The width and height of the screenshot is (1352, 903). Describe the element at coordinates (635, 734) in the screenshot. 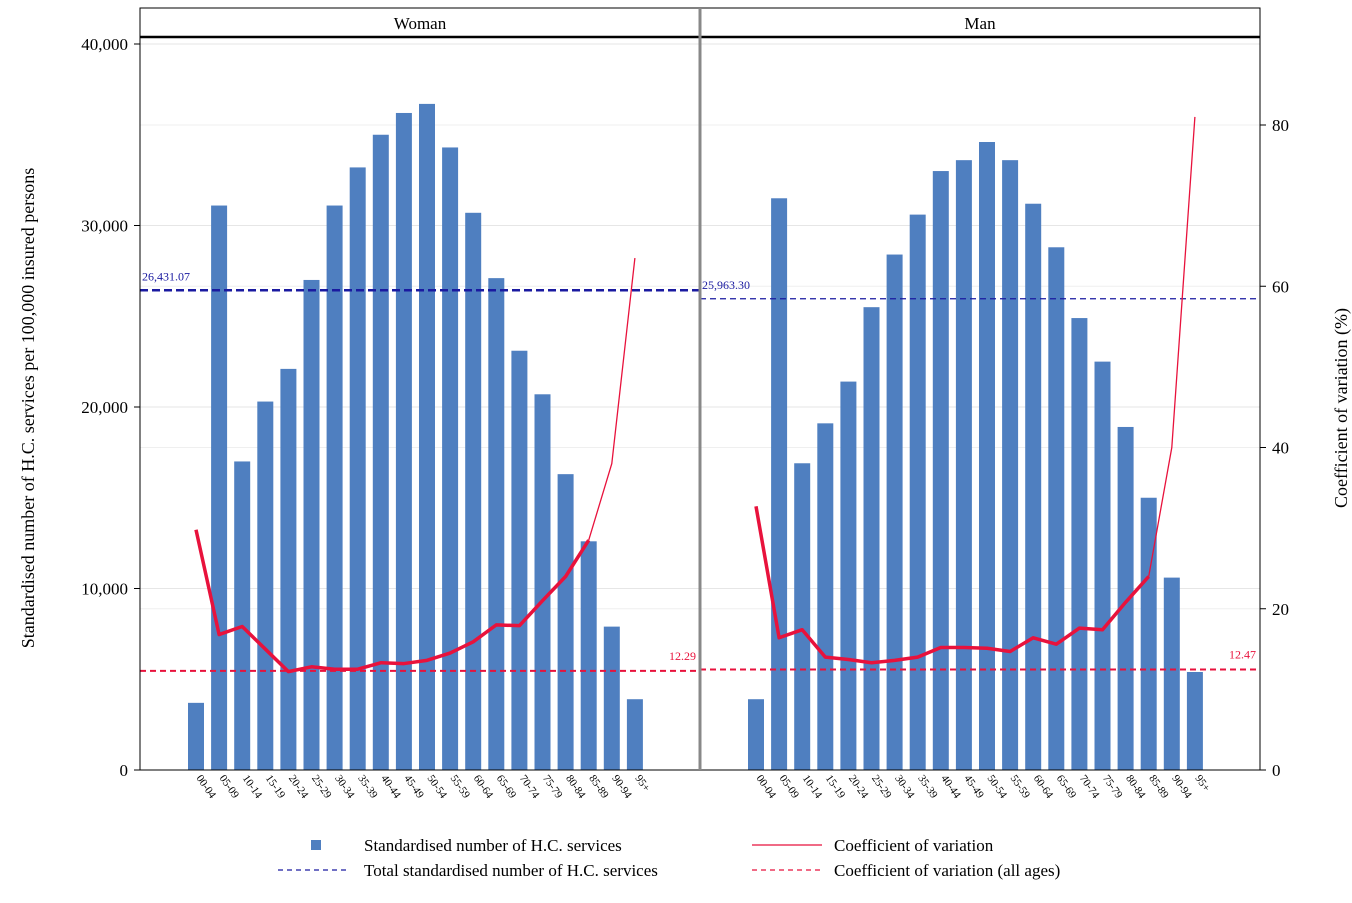

I see `bar-woman-95+` at that location.